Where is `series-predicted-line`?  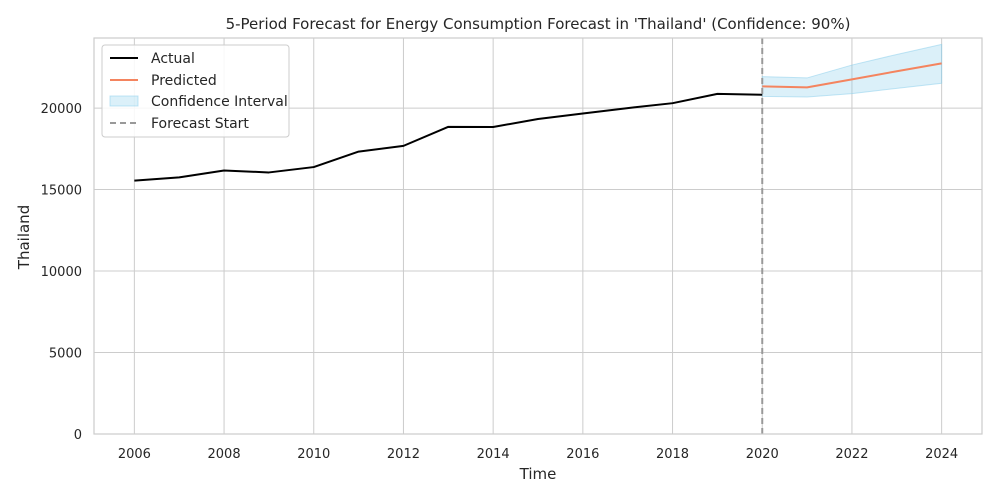 series-predicted-line is located at coordinates (852, 75).